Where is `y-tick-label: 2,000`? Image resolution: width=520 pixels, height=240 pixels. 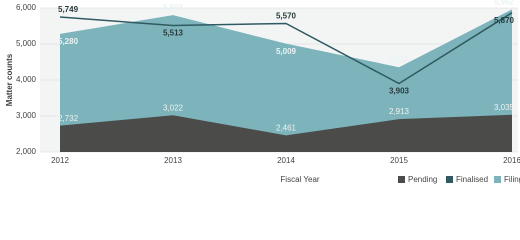 y-tick-label: 2,000 is located at coordinates (26, 151).